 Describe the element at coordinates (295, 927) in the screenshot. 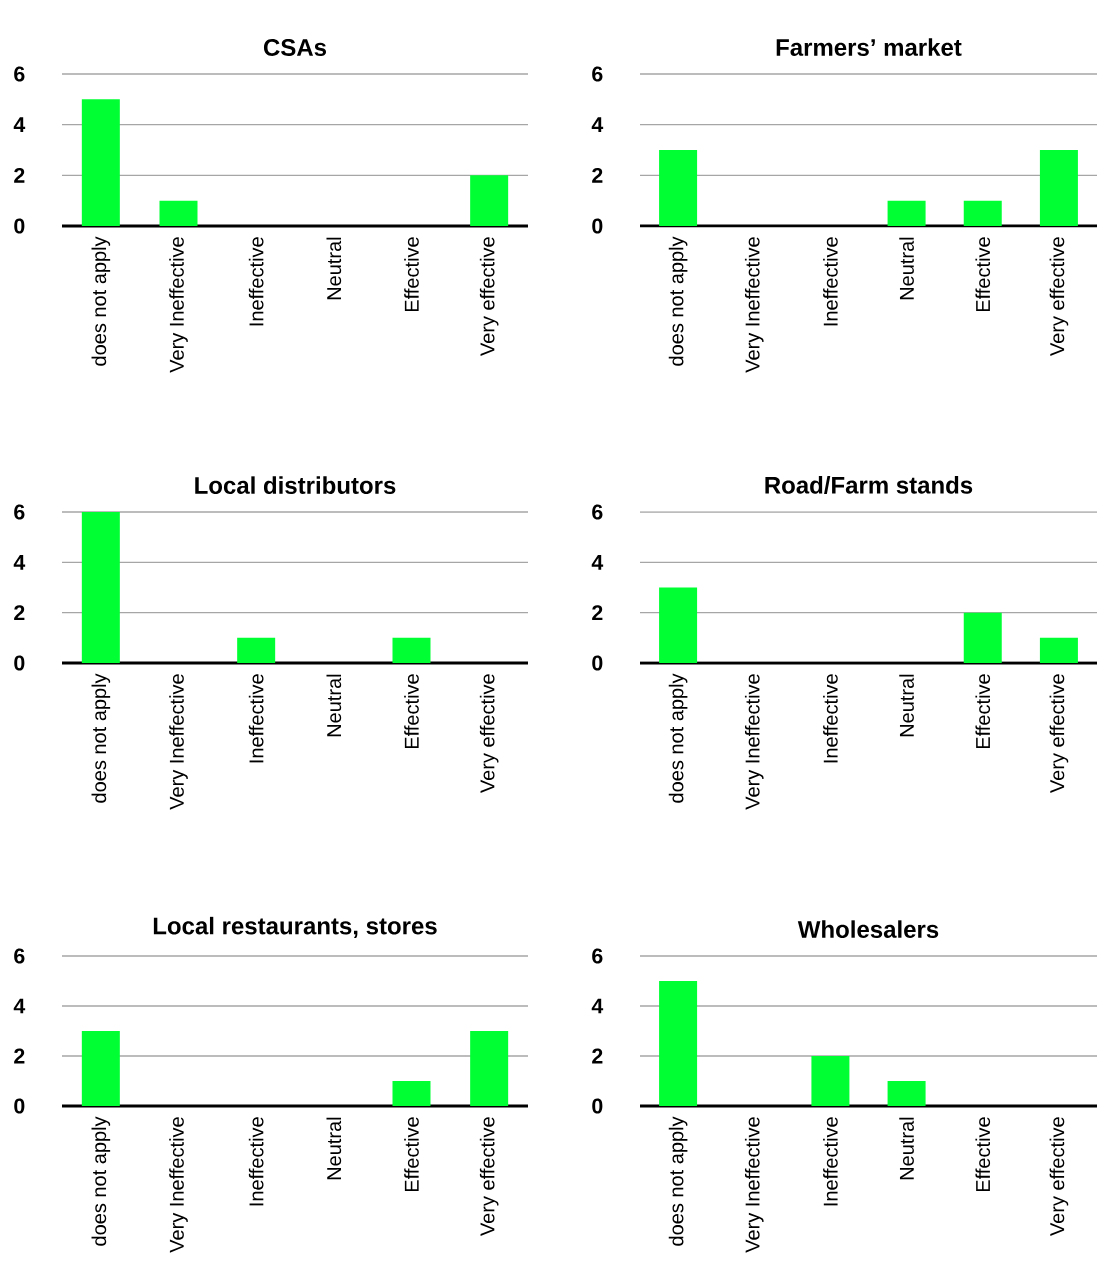

I see `chart-title: Local restaurants, stores` at that location.